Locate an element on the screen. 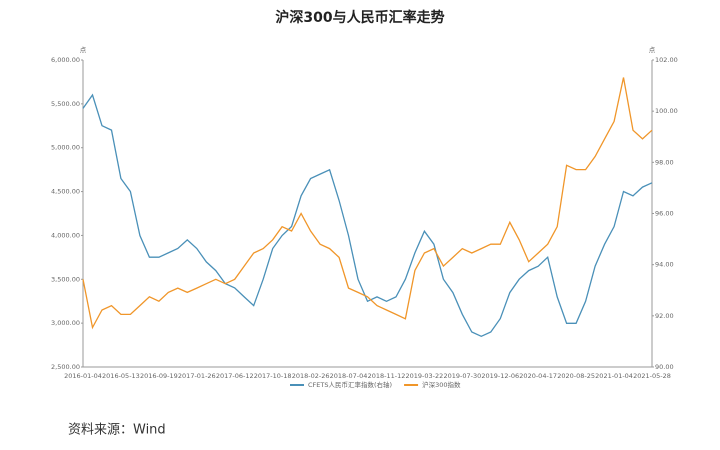  x-tick-label: 2017-01-26 is located at coordinates (197, 376).